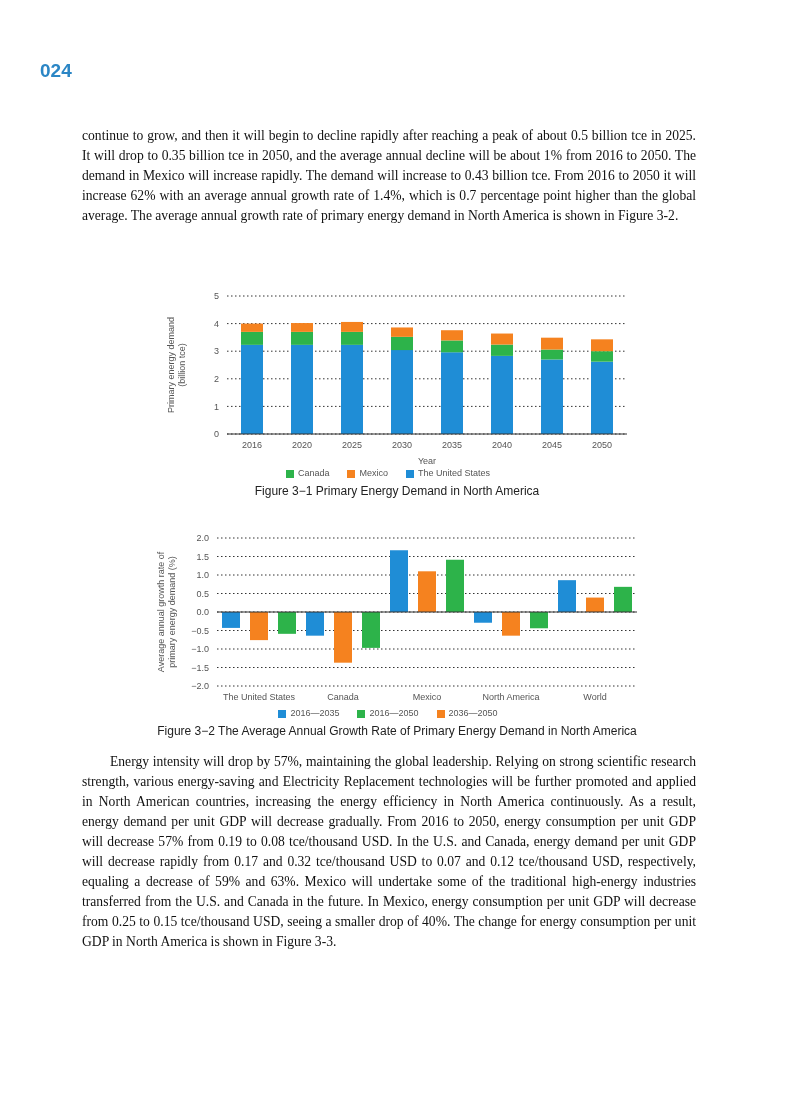 Image resolution: width=794 pixels, height=1100 pixels. What do you see at coordinates (394, 713) in the screenshot?
I see `legend-label: 2016—2050` at bounding box center [394, 713].